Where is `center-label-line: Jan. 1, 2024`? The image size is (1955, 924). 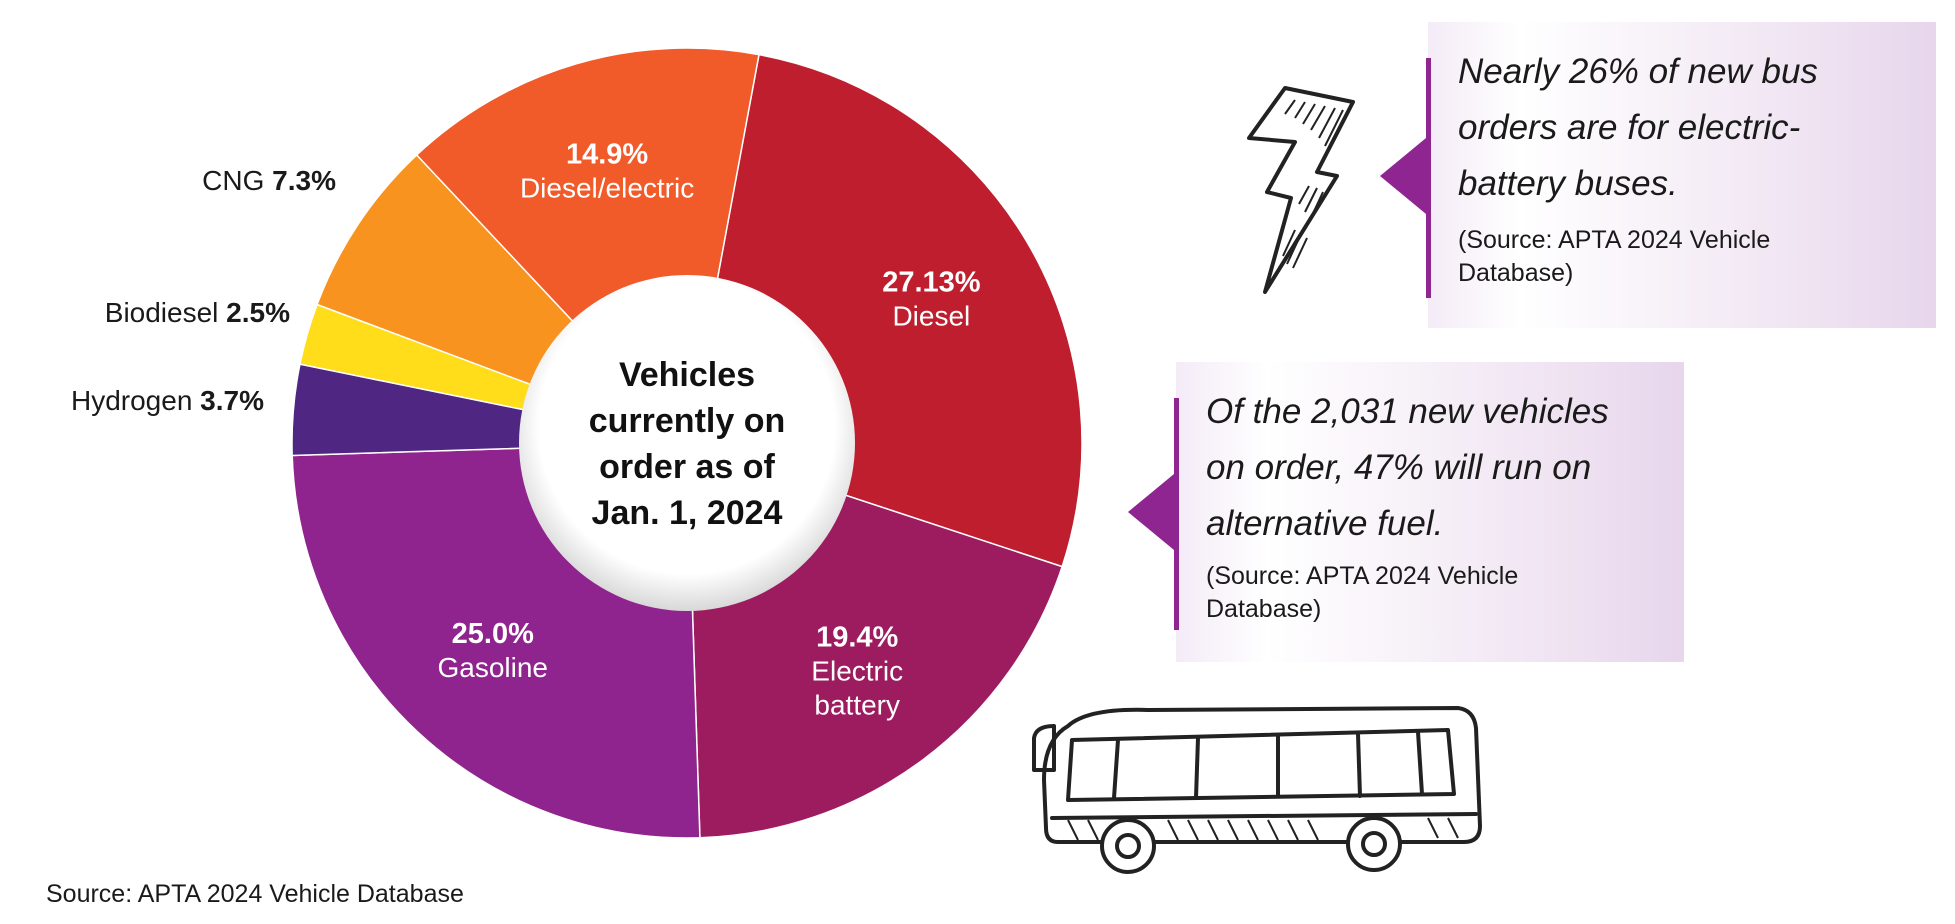
center-label-line: Jan. 1, 2024 is located at coordinates (687, 513).